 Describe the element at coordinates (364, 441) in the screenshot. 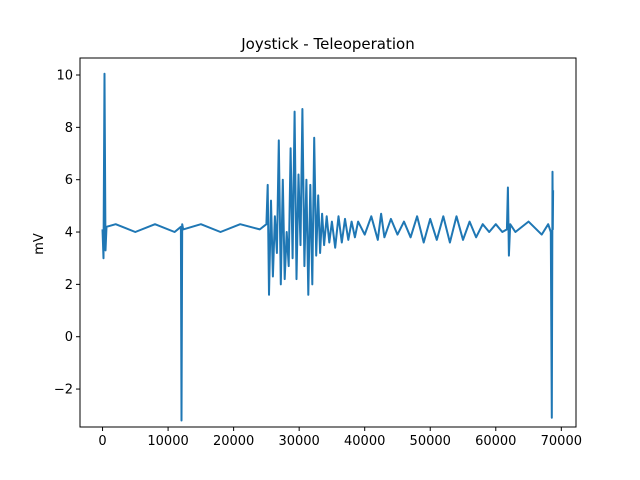

I see `x-tick-label: 40000` at that location.